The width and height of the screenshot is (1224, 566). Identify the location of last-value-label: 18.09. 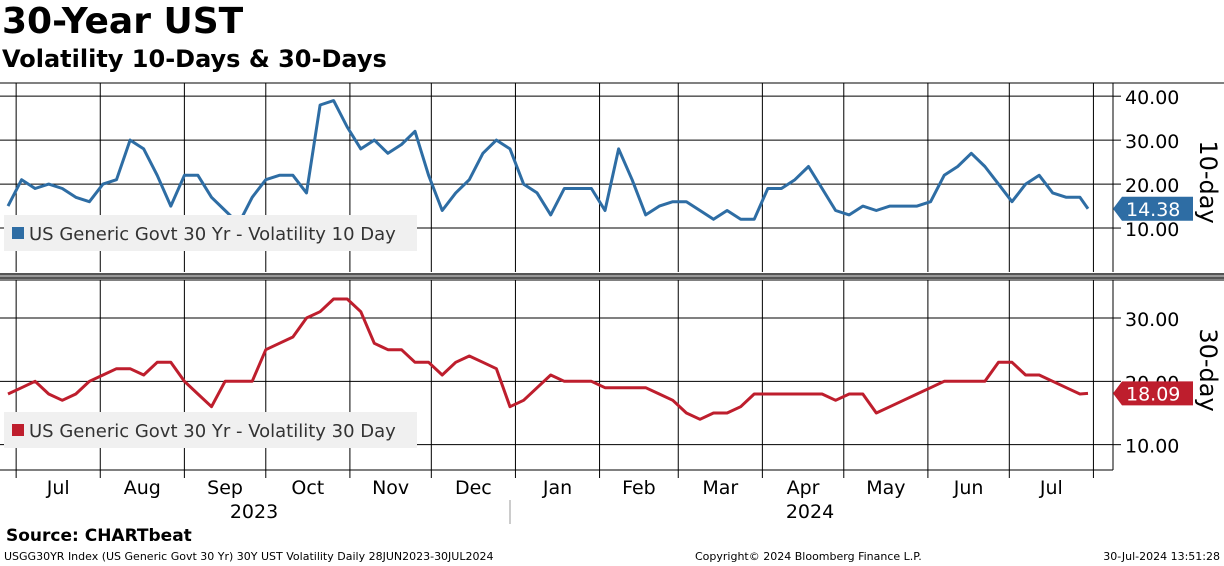
(1153, 394).